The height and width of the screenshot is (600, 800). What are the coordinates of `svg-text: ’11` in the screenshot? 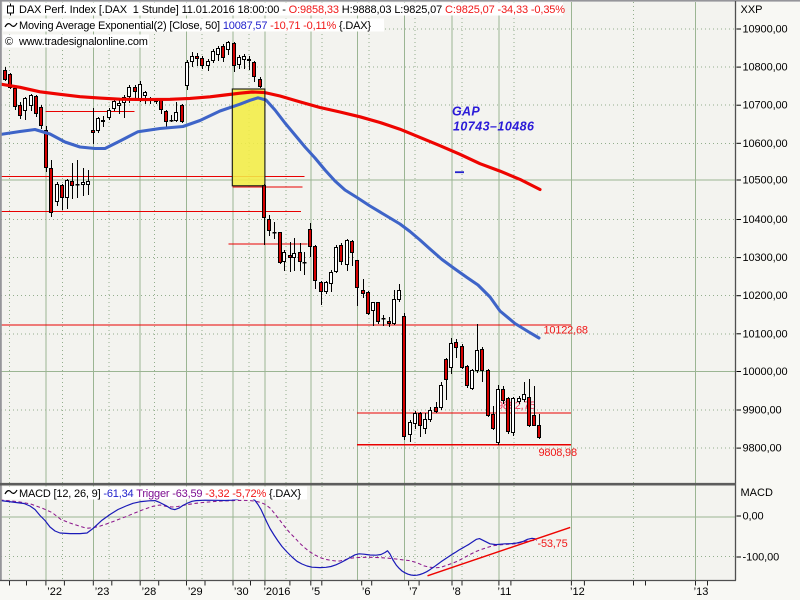 It's located at (504, 592).